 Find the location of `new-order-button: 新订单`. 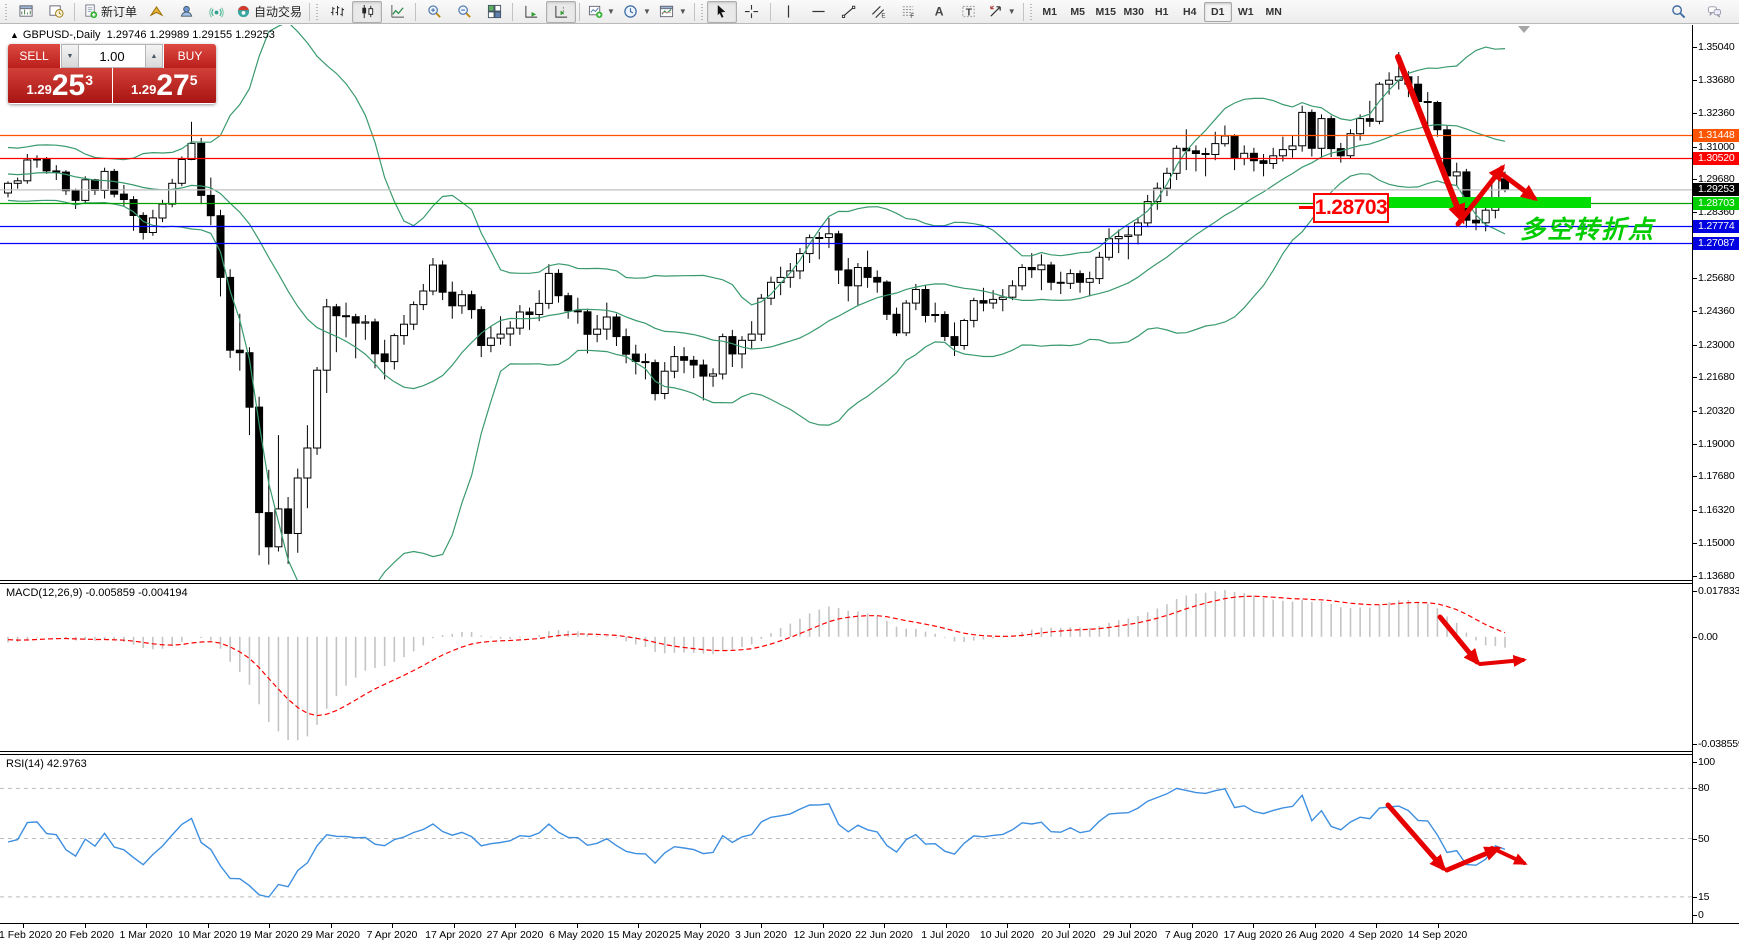

new-order-button: 新订单 is located at coordinates (109, 12).